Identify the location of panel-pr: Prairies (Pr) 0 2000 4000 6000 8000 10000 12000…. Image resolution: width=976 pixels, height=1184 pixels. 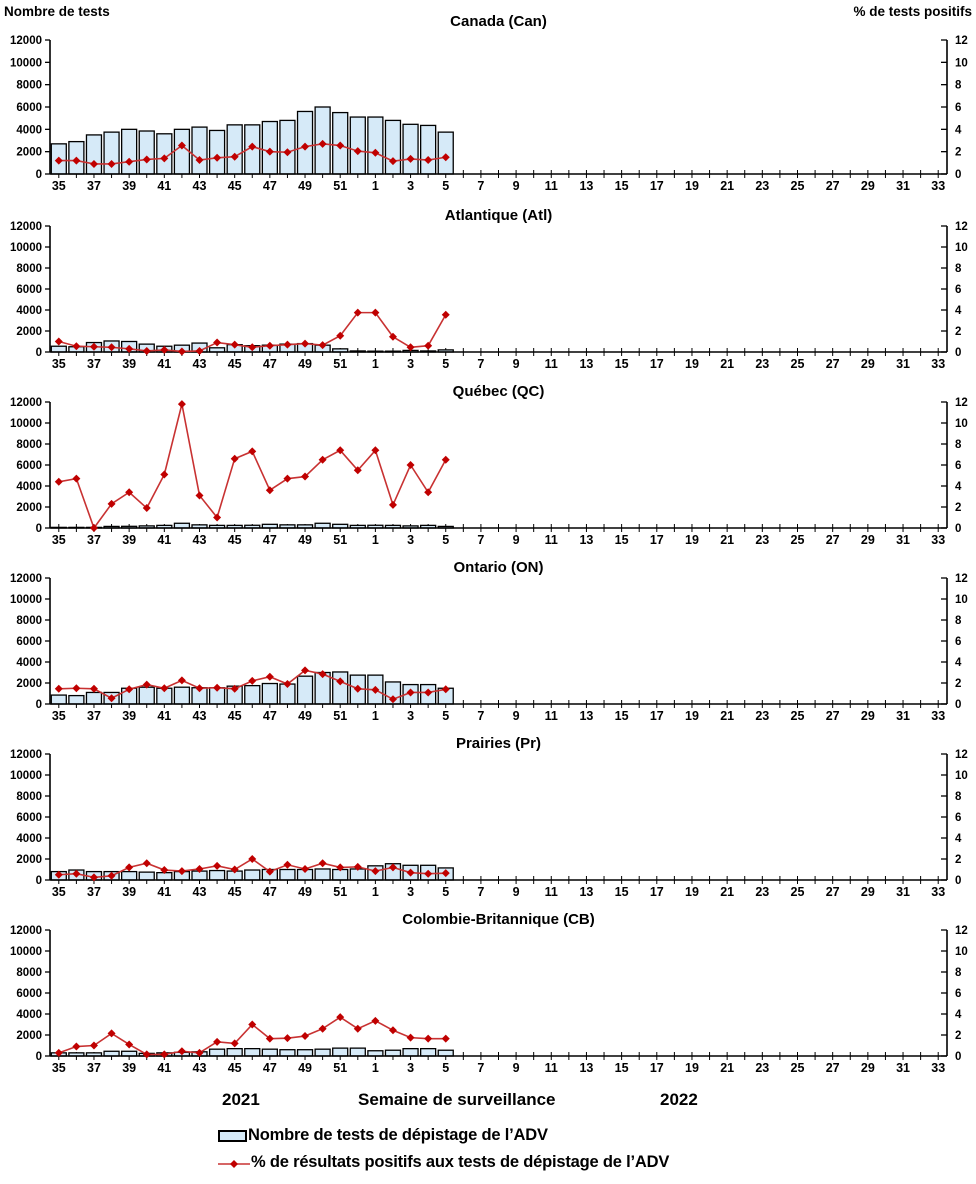
(489, 817).